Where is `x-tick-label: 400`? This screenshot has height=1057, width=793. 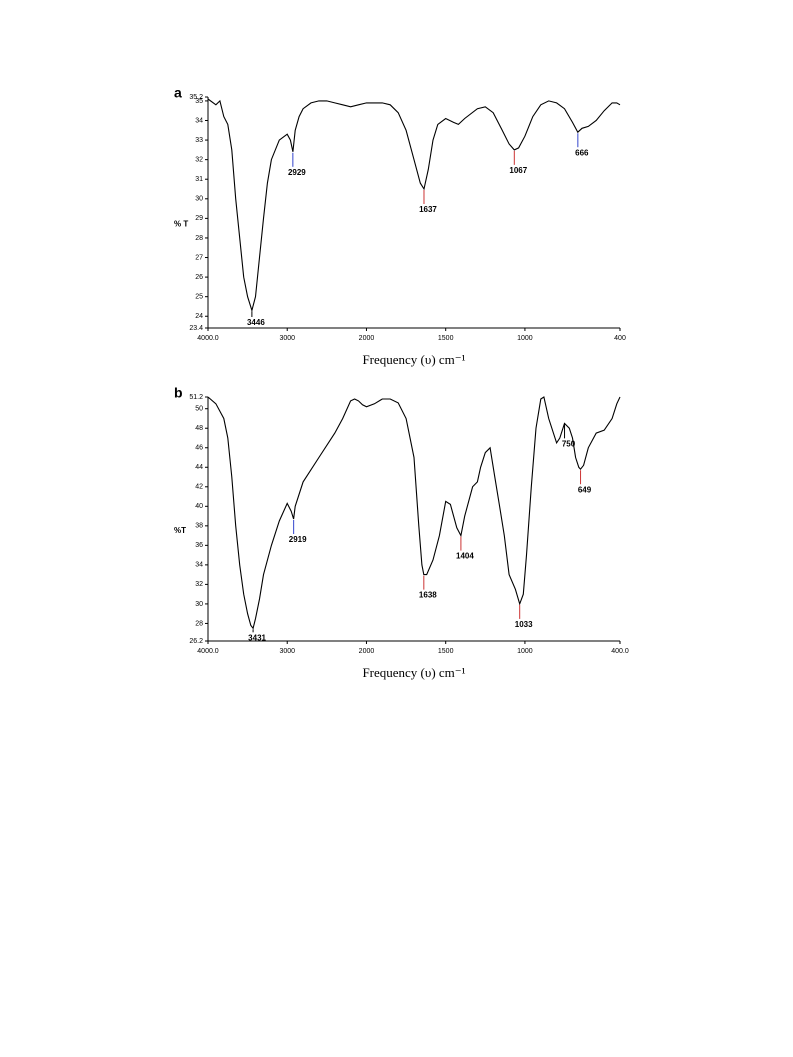
x-tick-label: 400 is located at coordinates (620, 338).